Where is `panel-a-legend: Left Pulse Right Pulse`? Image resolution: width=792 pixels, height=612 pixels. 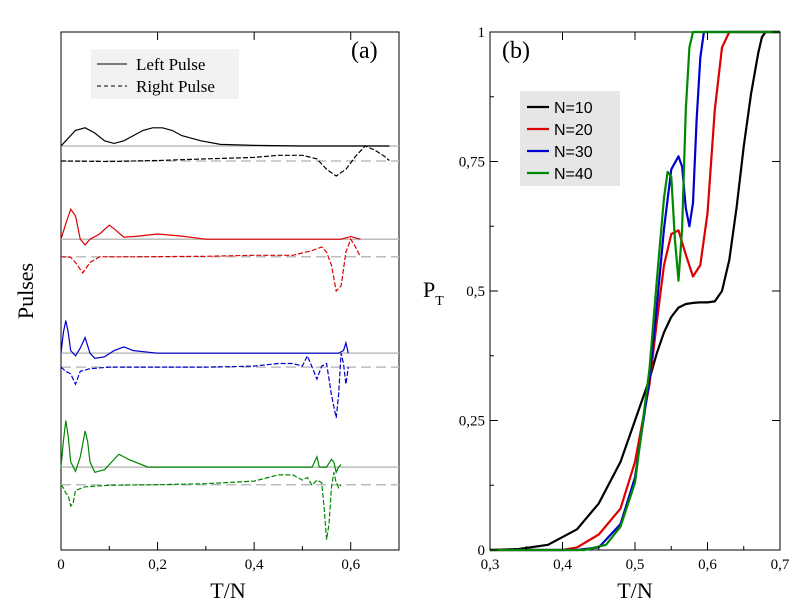 panel-a-legend: Left Pulse Right Pulse is located at coordinates (165, 74).